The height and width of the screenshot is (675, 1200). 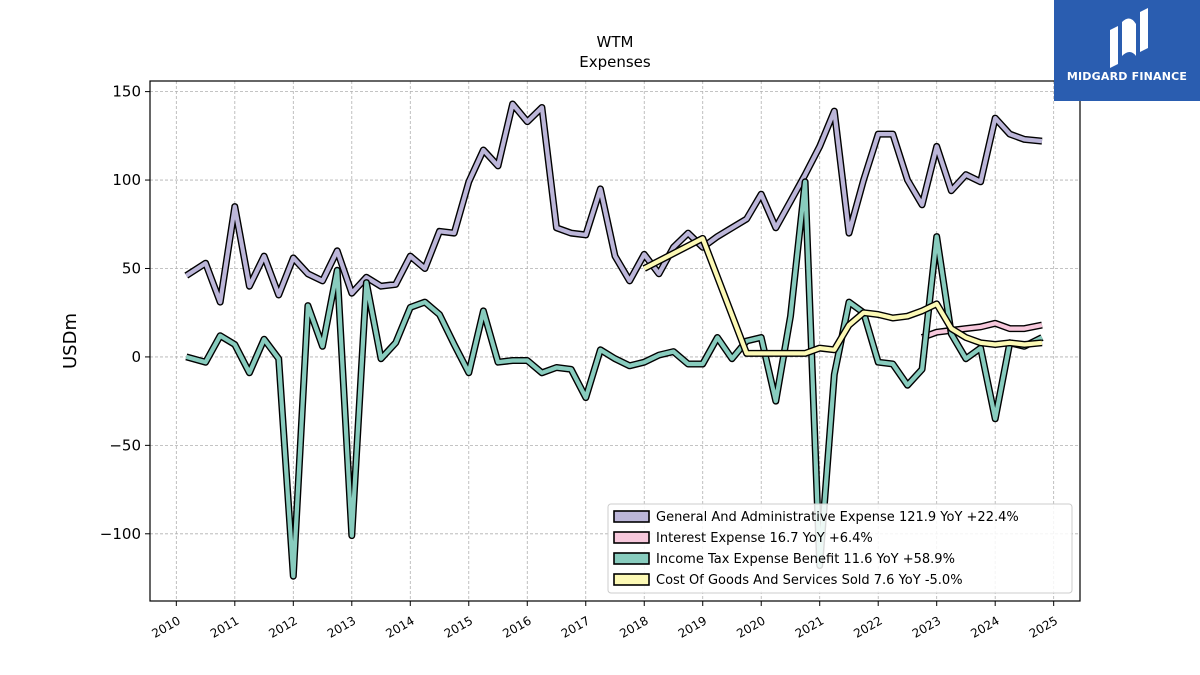 I want to click on y-tick-label: 0, so click(x=136, y=357).